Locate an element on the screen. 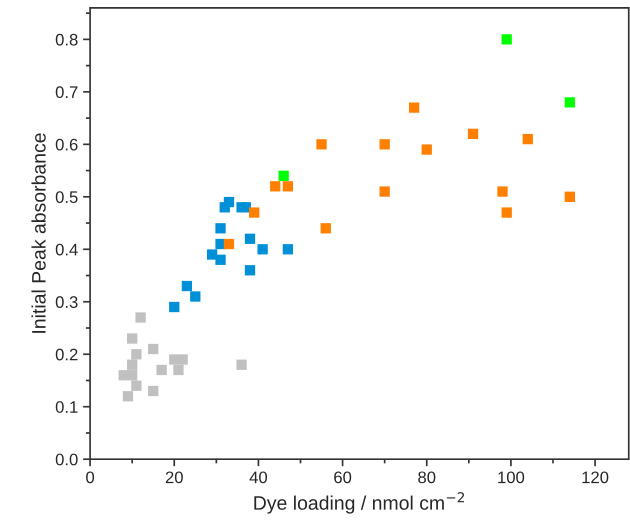 The width and height of the screenshot is (630, 526). y-axis-title: Initial Peak absorbance is located at coordinates (38, 233).